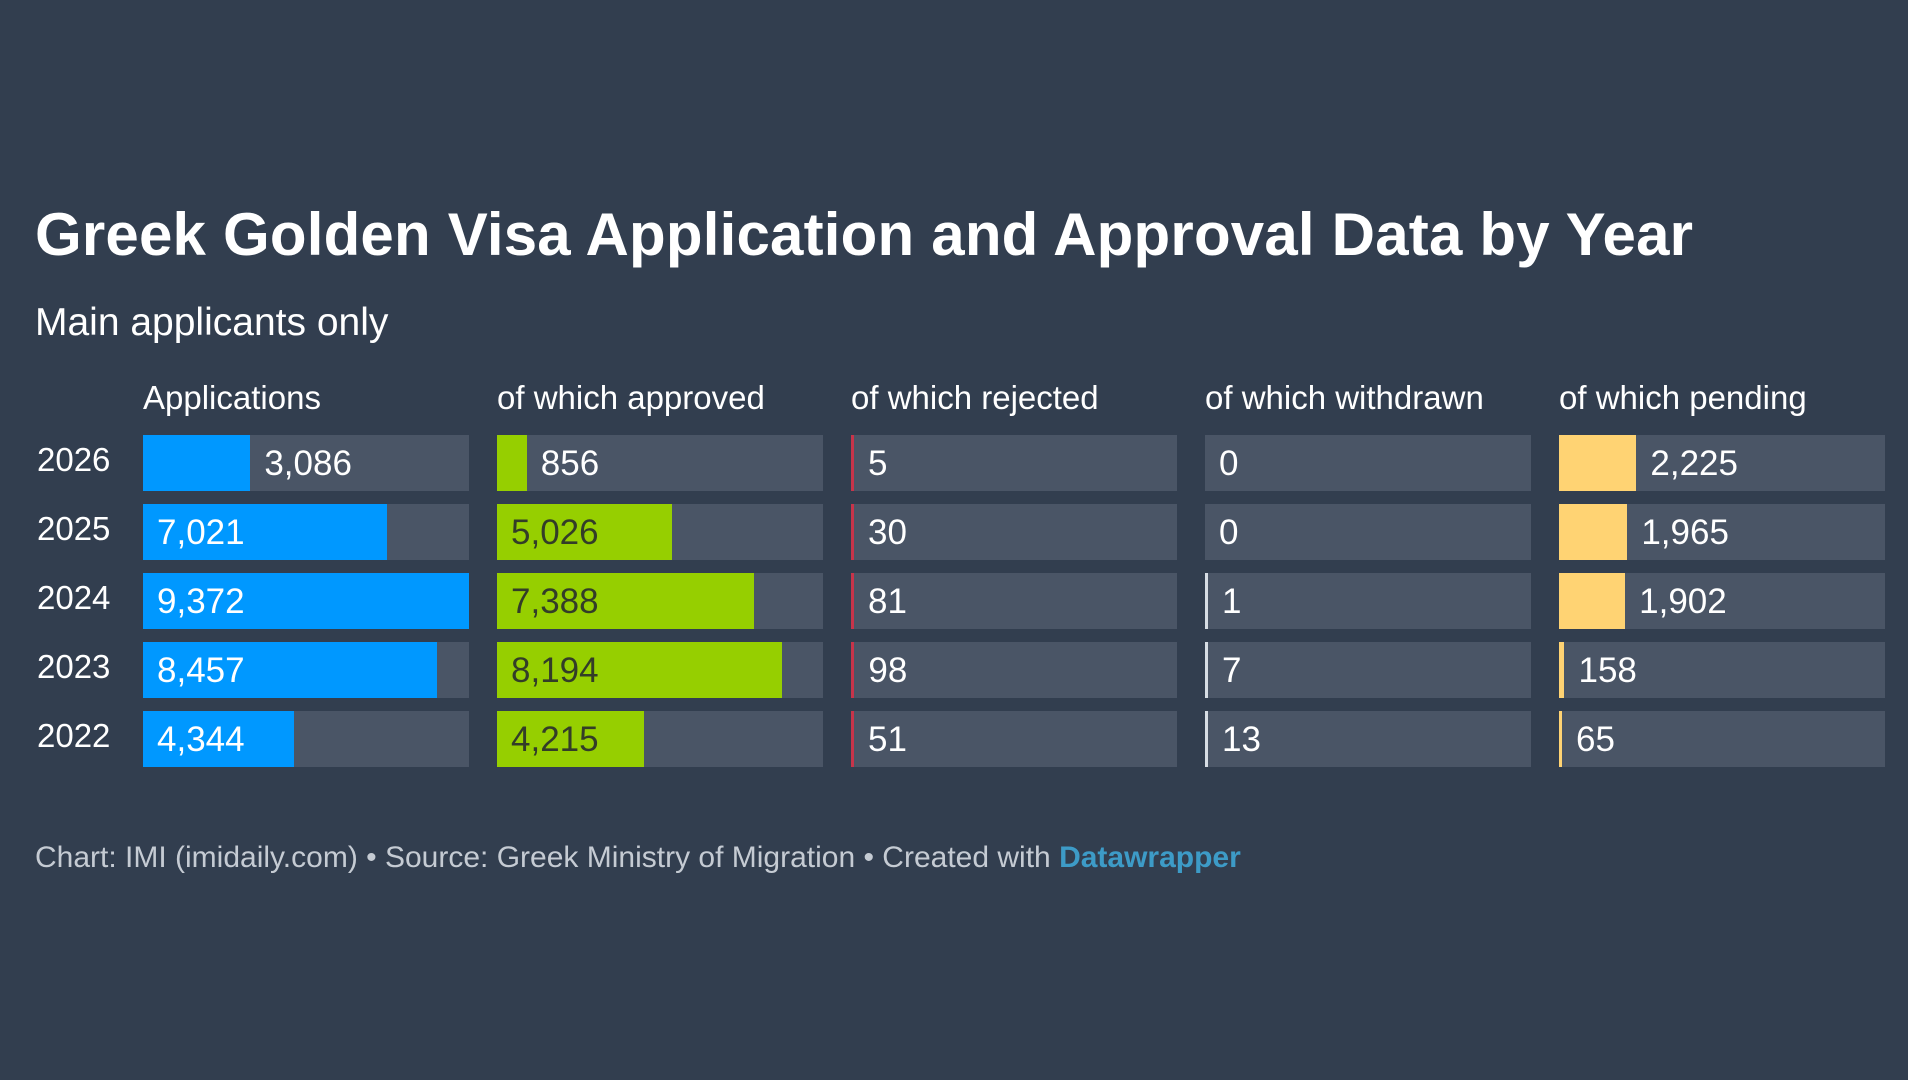 Image resolution: width=1908 pixels, height=1080 pixels. I want to click on value-label-approved-2024: 7,388, so click(555, 601).